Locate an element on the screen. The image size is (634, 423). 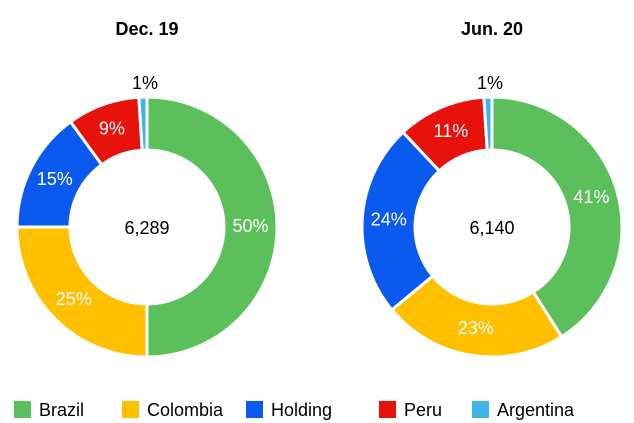
chart-title: Jun. 20 is located at coordinates (492, 29).